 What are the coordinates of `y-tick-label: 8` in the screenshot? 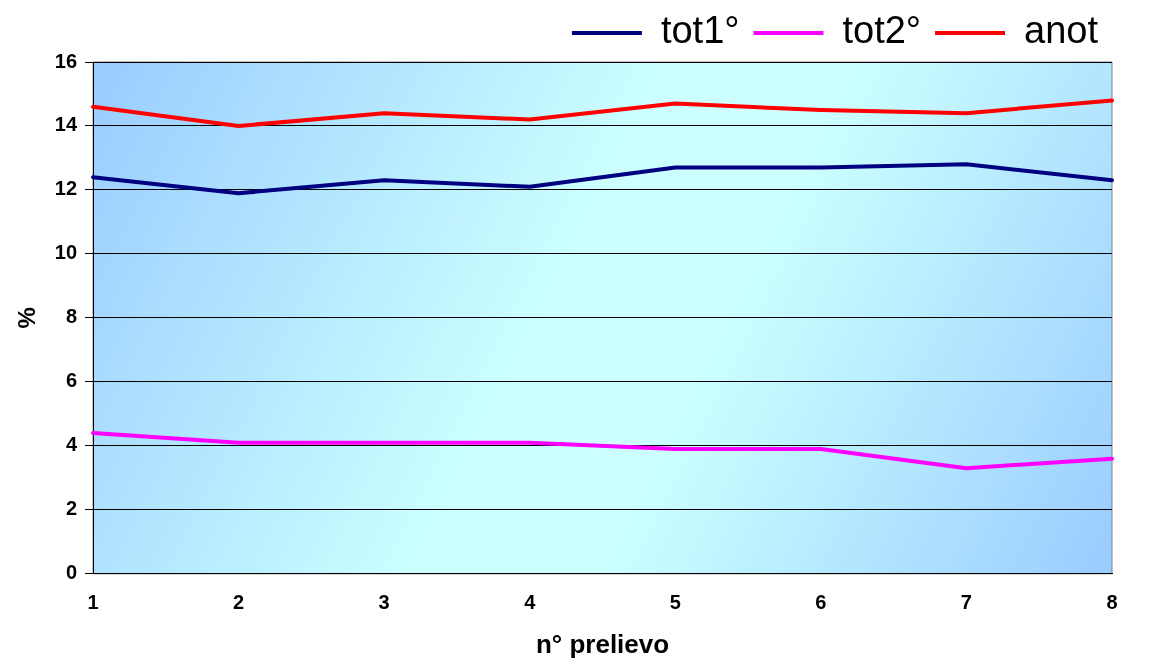 It's located at (71, 316).